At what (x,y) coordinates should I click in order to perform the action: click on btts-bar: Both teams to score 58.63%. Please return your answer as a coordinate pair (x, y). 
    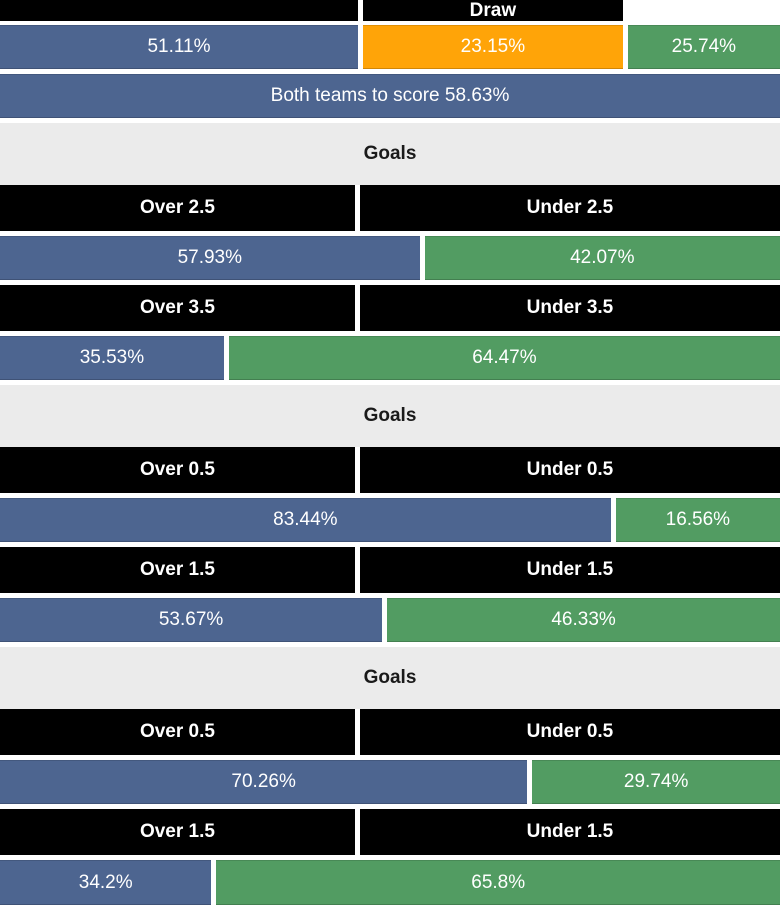
    Looking at the image, I should click on (390, 96).